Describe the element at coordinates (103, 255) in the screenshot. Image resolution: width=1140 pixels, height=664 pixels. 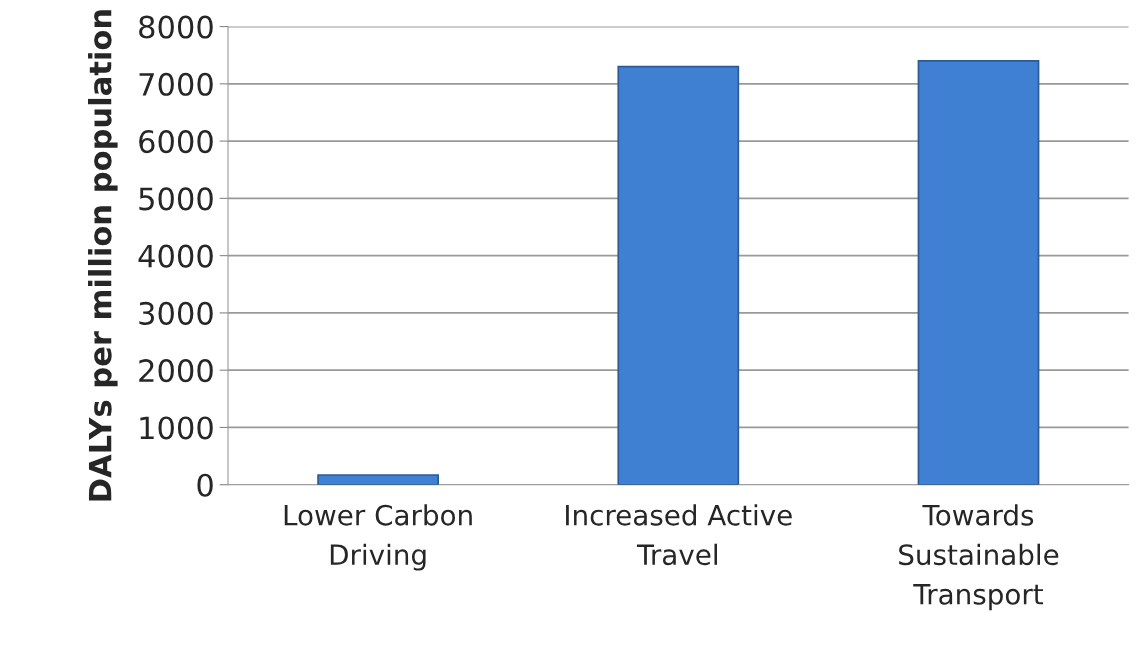
I see `y-axis-title: DALYs per million population` at that location.